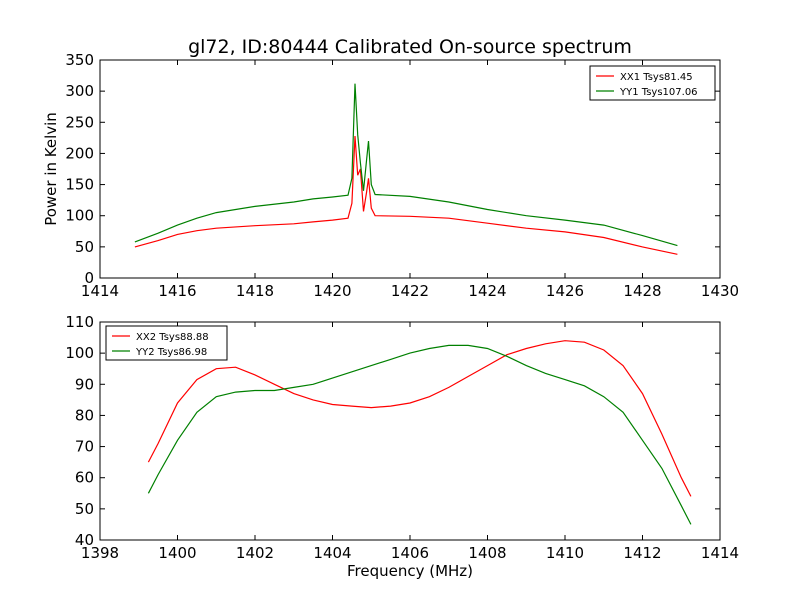 This screenshot has height=600, width=800. Describe the element at coordinates (84, 384) in the screenshot. I see `y-tick-label: 90` at that location.